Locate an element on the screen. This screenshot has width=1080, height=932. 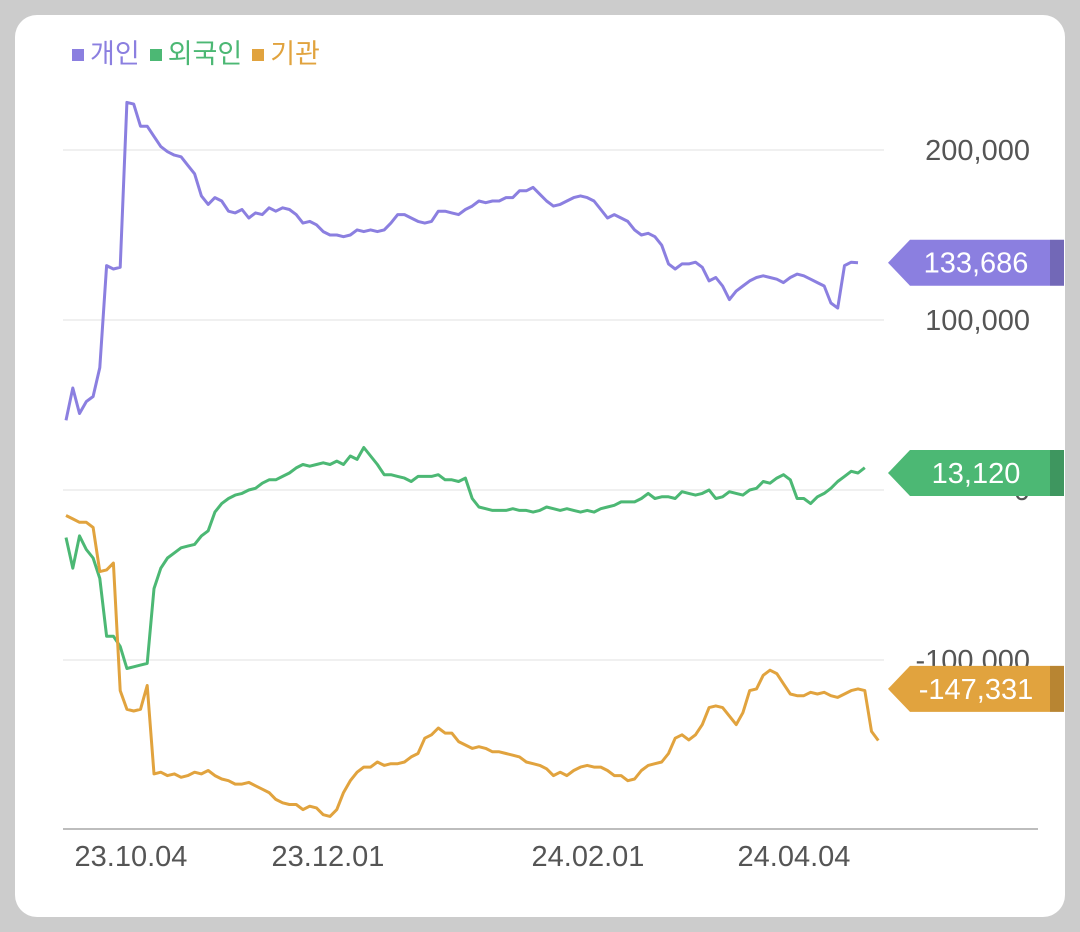
legend-swatch-individual is located at coordinates (78, 55).